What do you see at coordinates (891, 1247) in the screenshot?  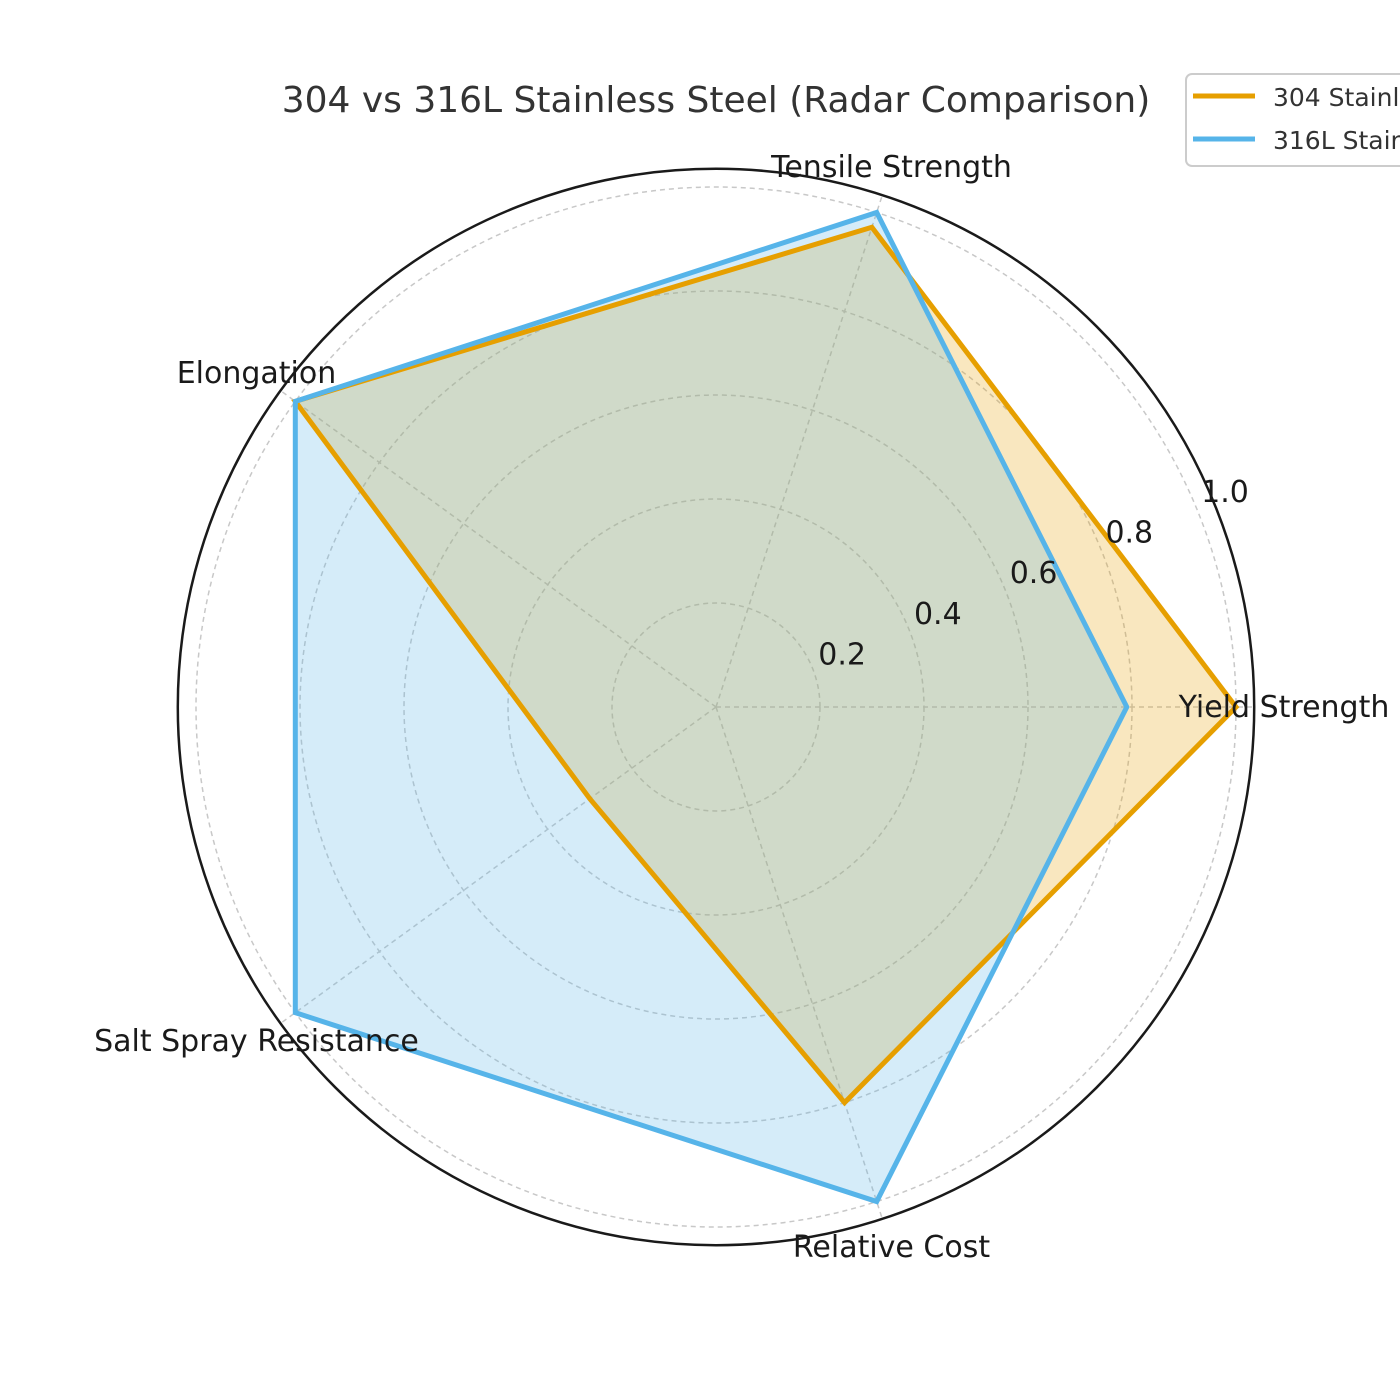 I see `category-label: Relative Cost` at bounding box center [891, 1247].